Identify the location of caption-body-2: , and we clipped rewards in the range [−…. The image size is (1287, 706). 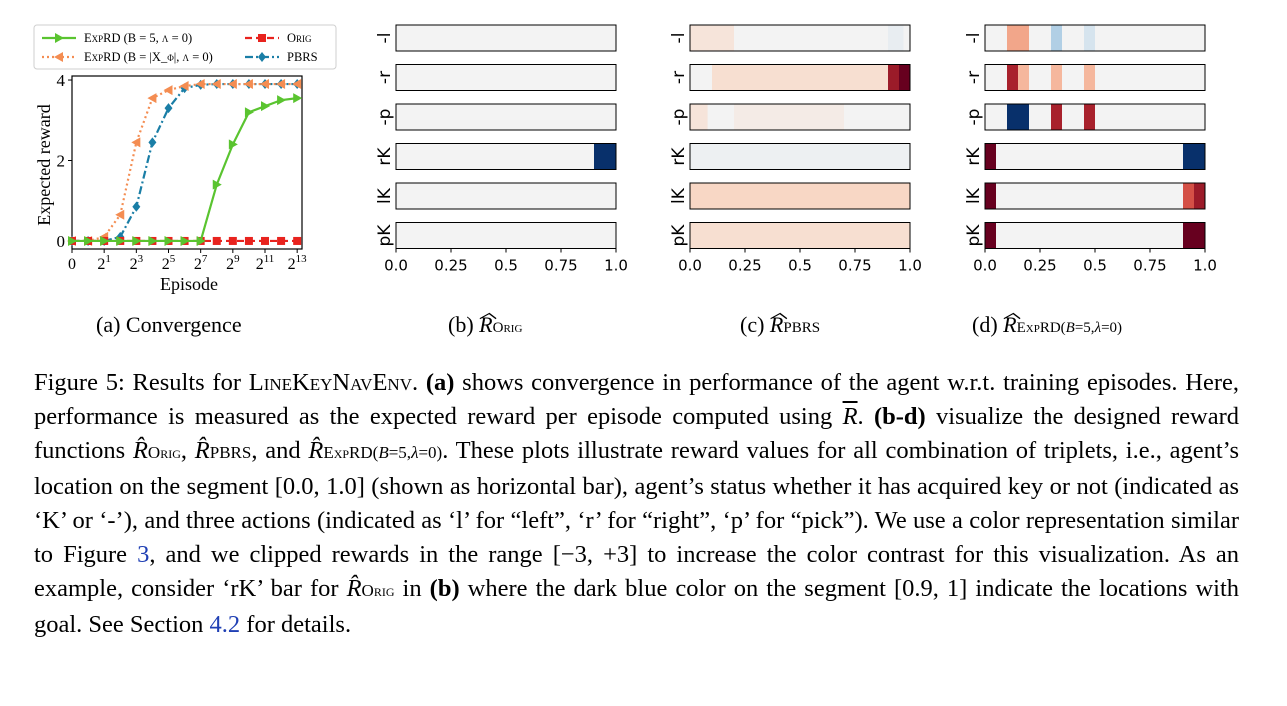
(637, 571).